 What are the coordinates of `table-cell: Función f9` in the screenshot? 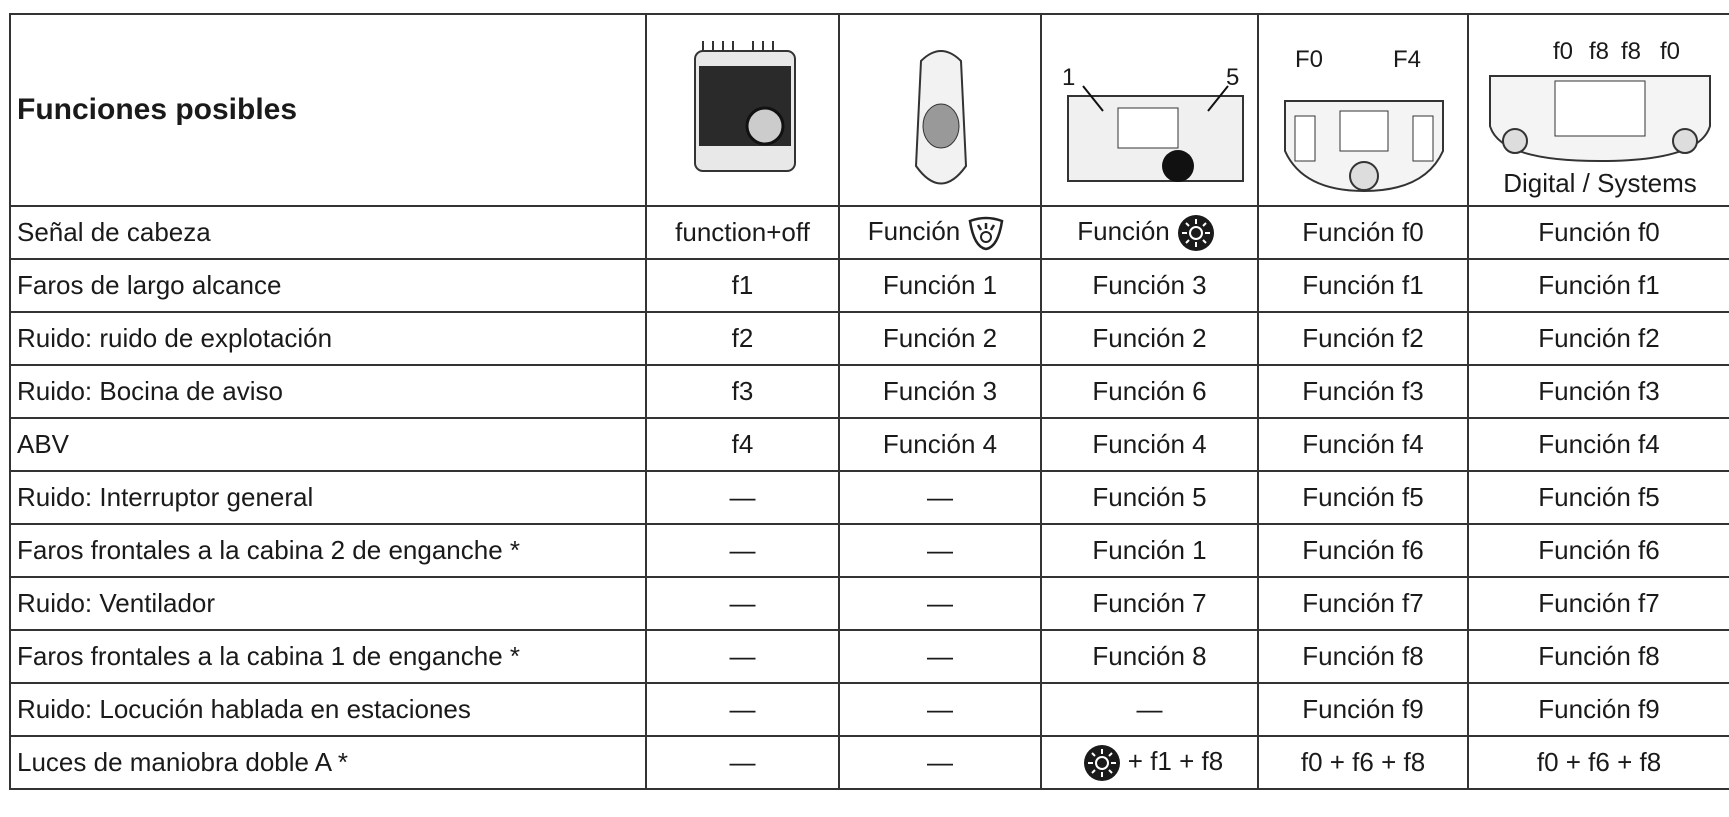 It's located at (1598, 709).